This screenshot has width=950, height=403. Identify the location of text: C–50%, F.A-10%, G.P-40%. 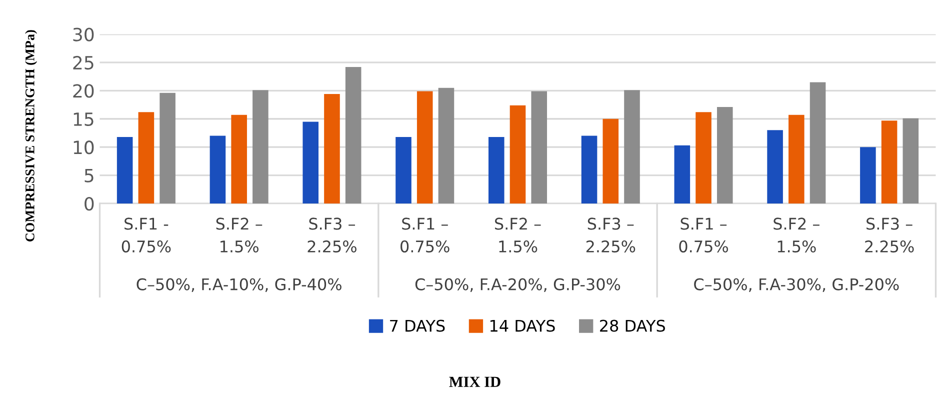
(239, 285).